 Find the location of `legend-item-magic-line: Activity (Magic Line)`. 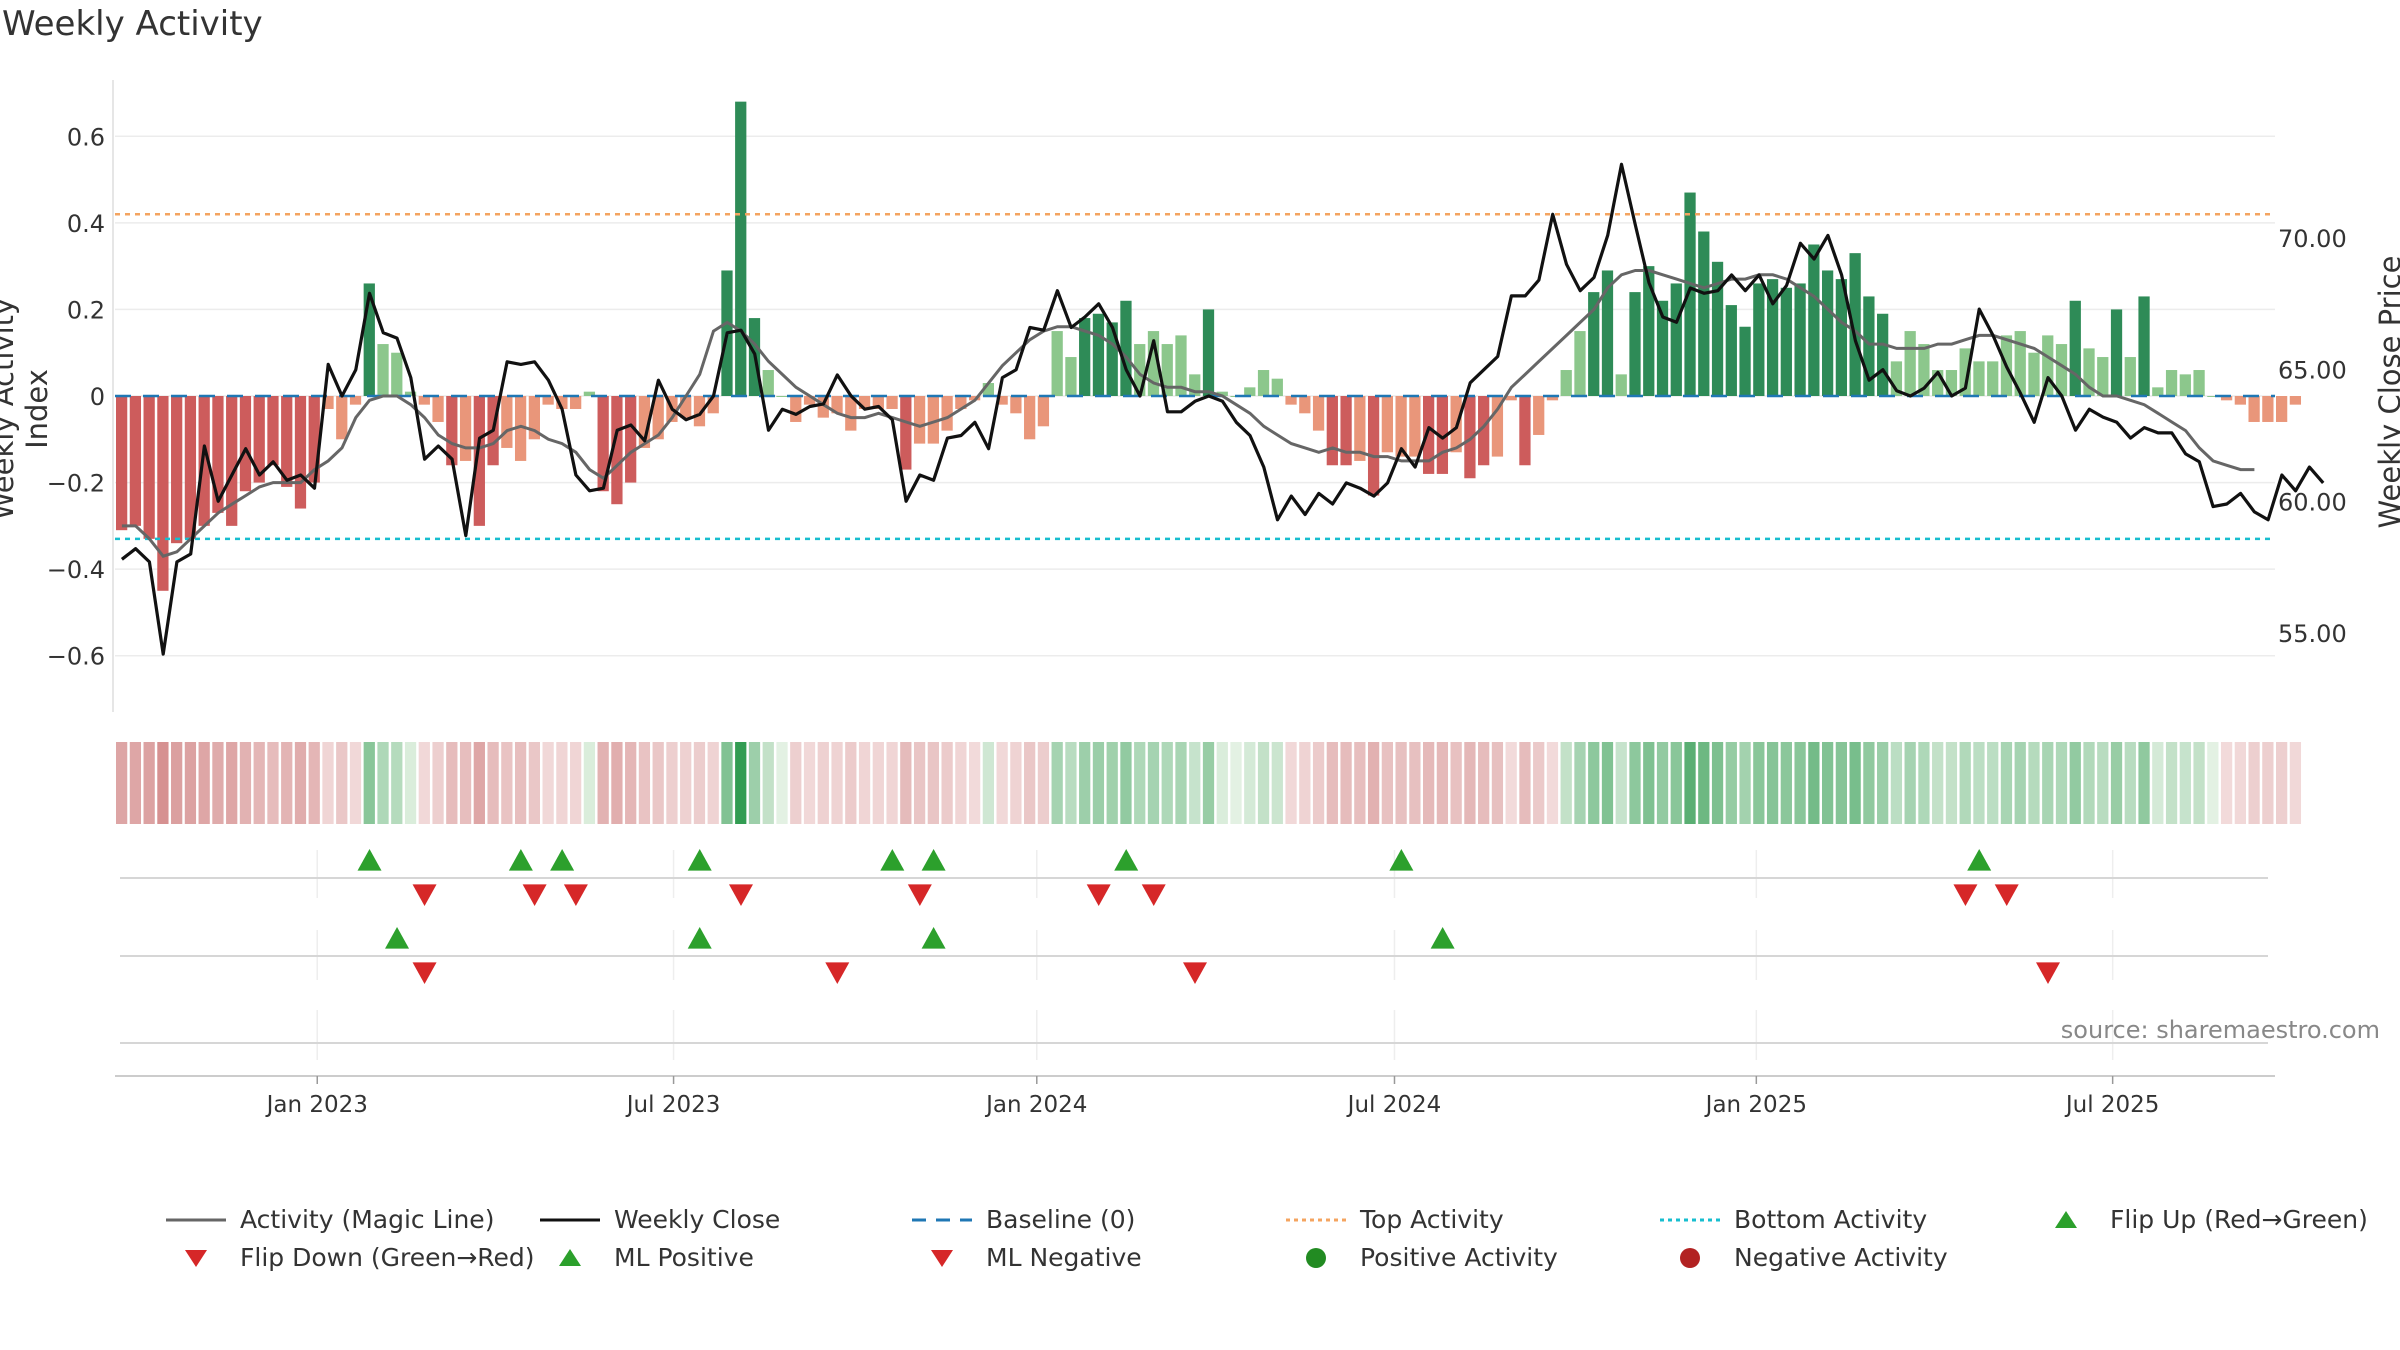

legend-item-magic-line: Activity (Magic Line) is located at coordinates (330, 1219).